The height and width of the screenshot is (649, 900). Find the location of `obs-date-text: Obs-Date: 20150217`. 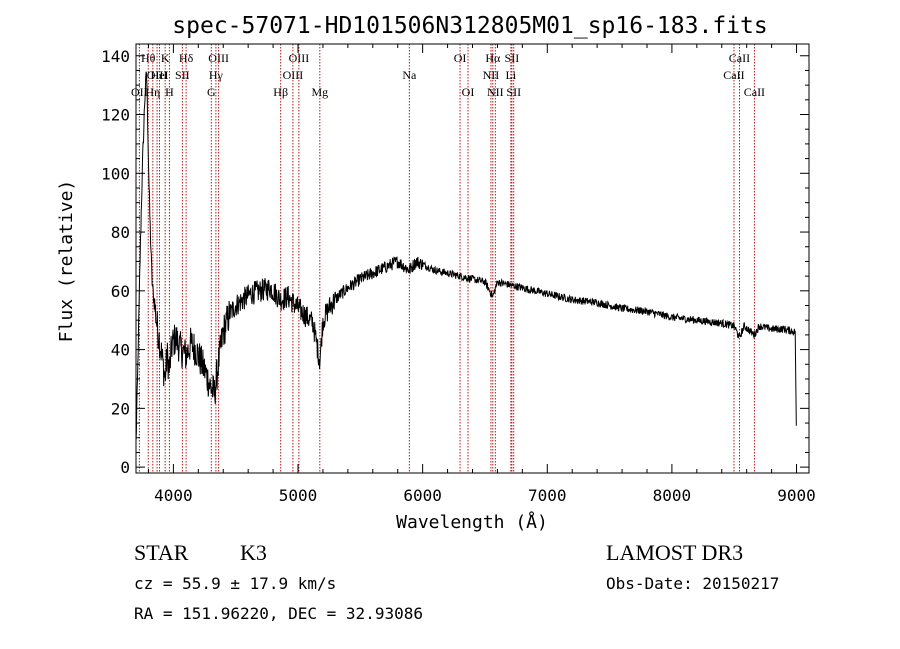

obs-date-text: Obs-Date: 20150217 is located at coordinates (692, 583).